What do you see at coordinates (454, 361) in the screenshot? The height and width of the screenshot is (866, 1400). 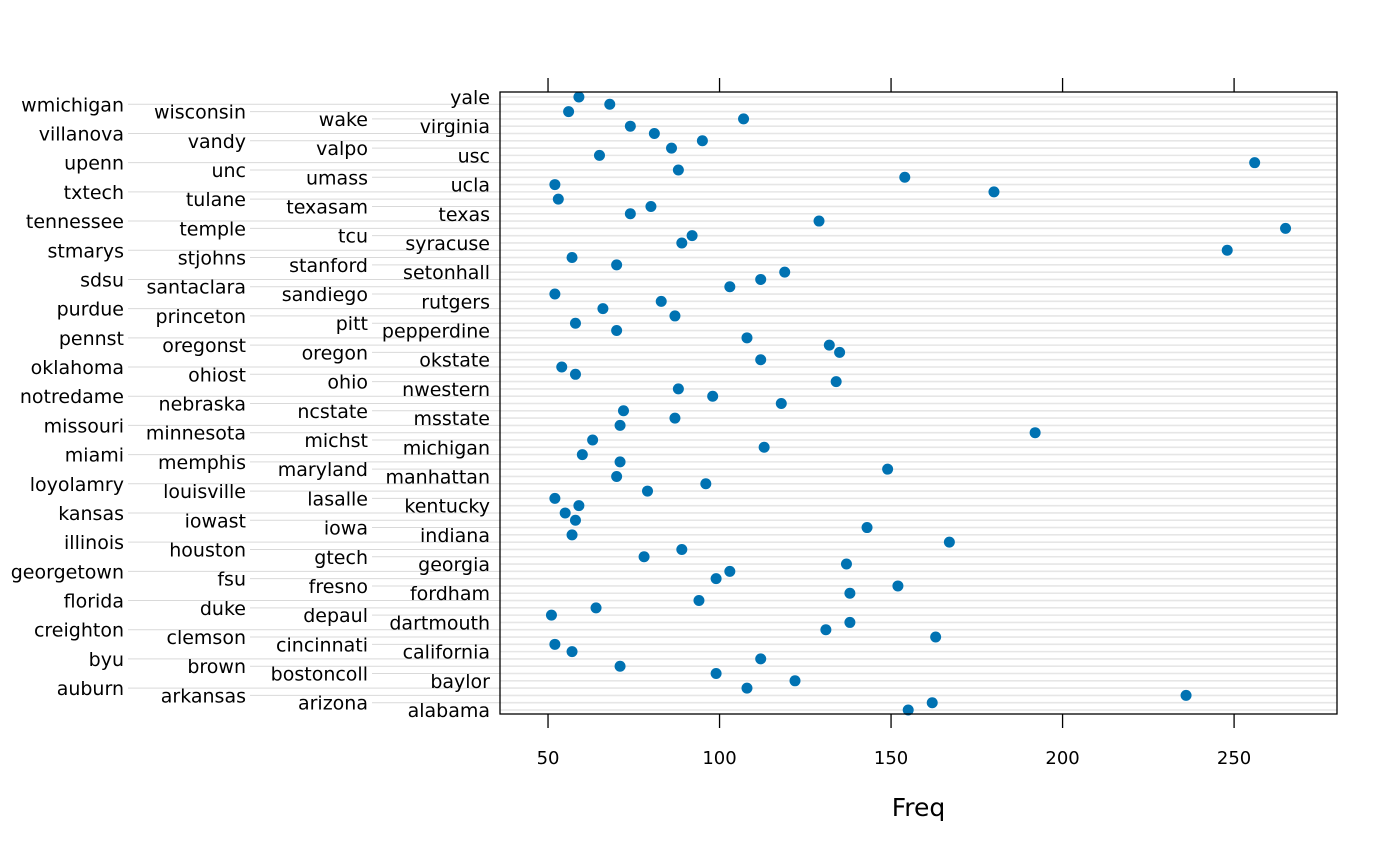 I see `y-tick-label: okstate` at bounding box center [454, 361].